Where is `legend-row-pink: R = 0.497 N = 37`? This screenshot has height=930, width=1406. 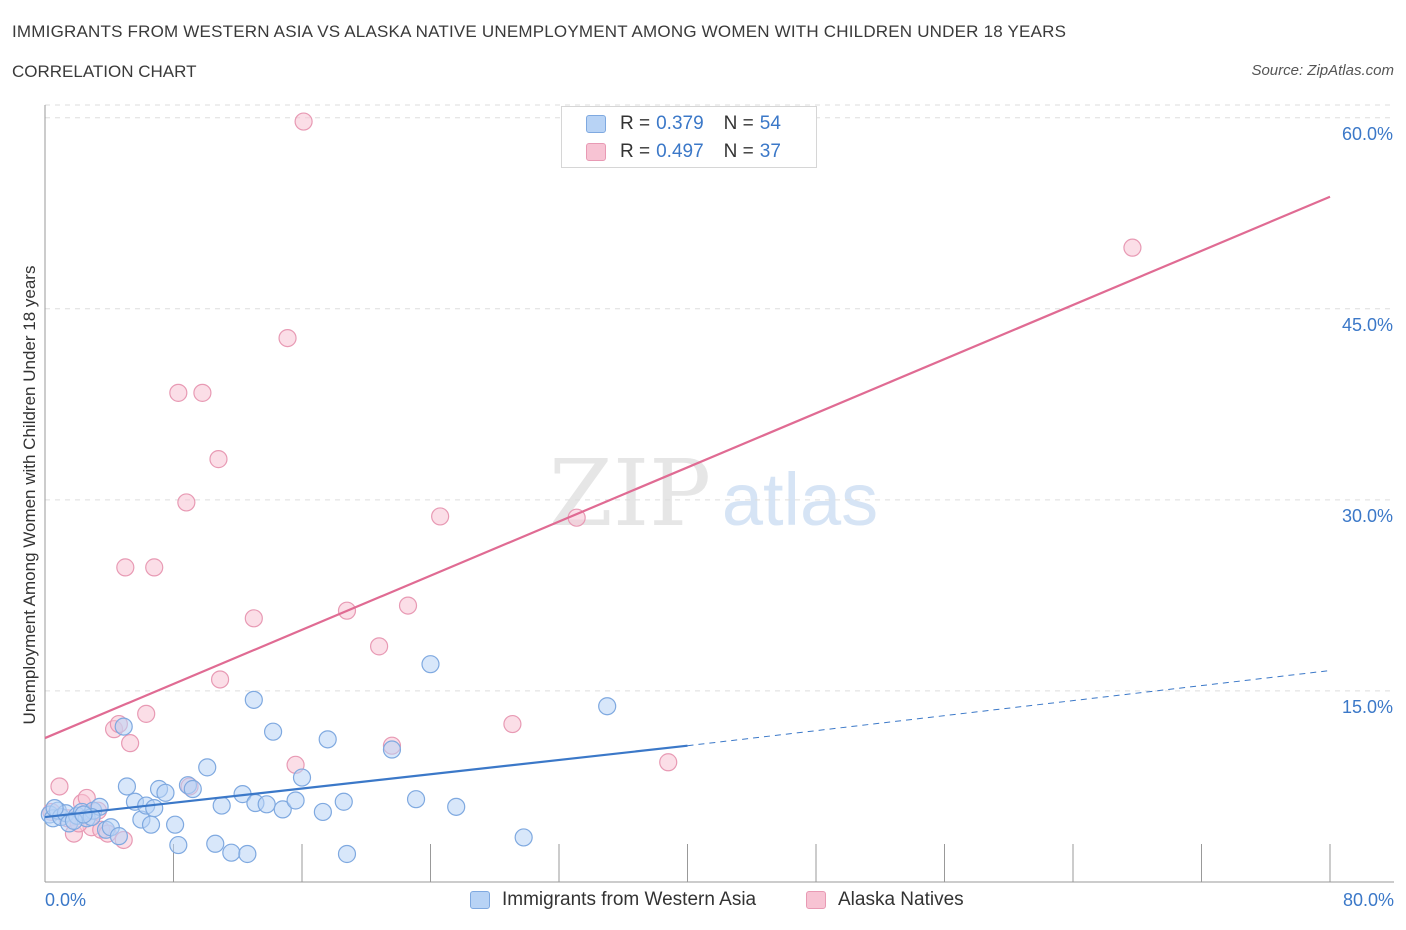
legend-row-pink: R = 0.497 N = 37 is located at coordinates (693, 152).